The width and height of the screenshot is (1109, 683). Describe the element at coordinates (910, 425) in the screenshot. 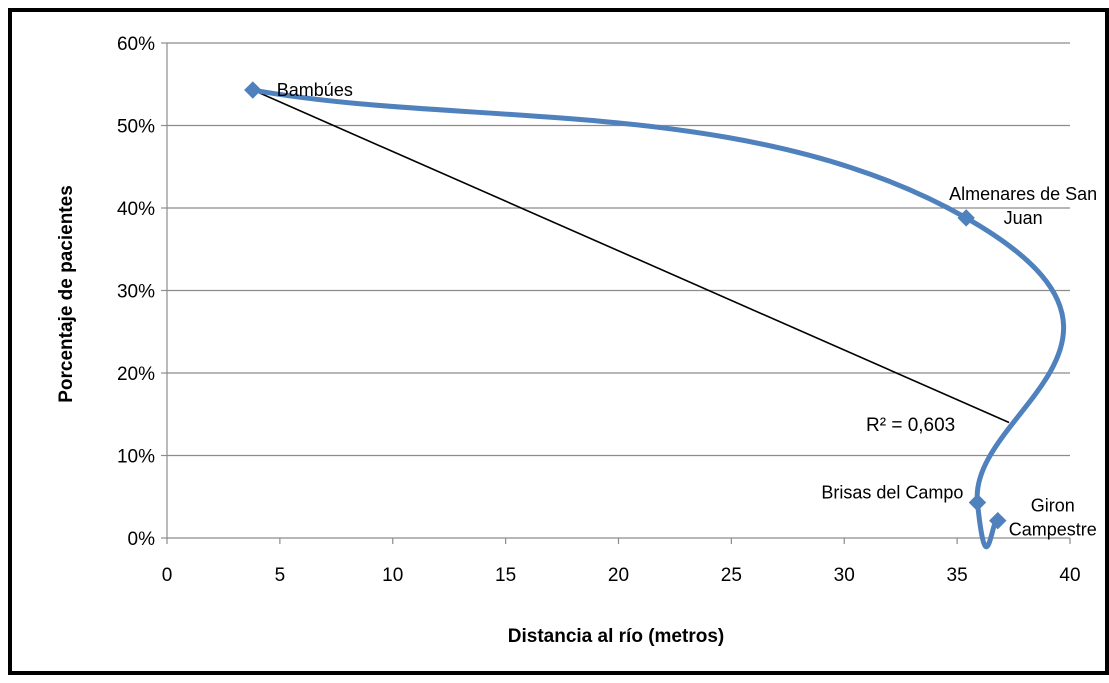

I see `r-squared-label: R² = 0,603` at that location.